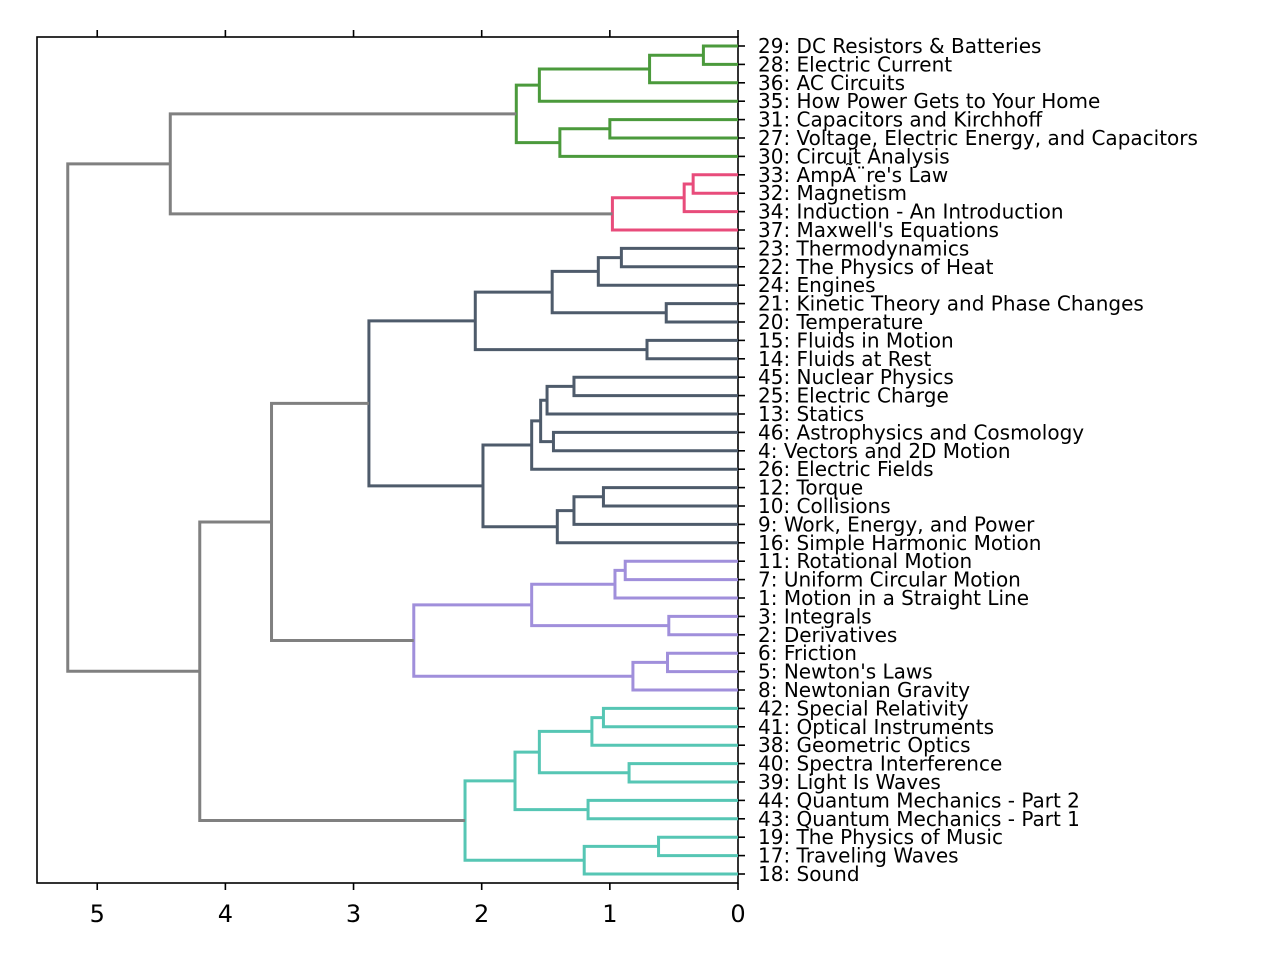 The image size is (1280, 960). What do you see at coordinates (880, 837) in the screenshot?
I see `leaf-label-43: 19: The Physics of Music` at bounding box center [880, 837].